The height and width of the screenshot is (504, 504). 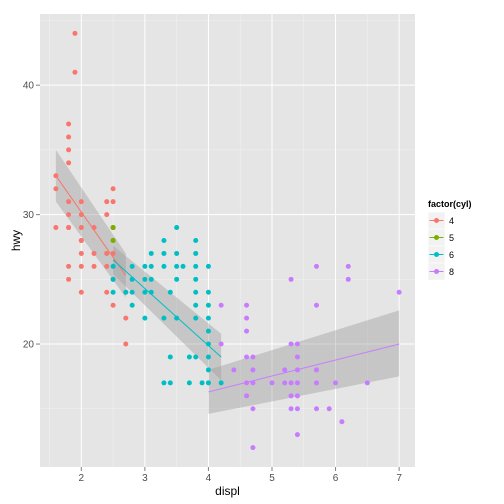 What do you see at coordinates (336, 478) in the screenshot?
I see `x-tick-label: 6` at bounding box center [336, 478].